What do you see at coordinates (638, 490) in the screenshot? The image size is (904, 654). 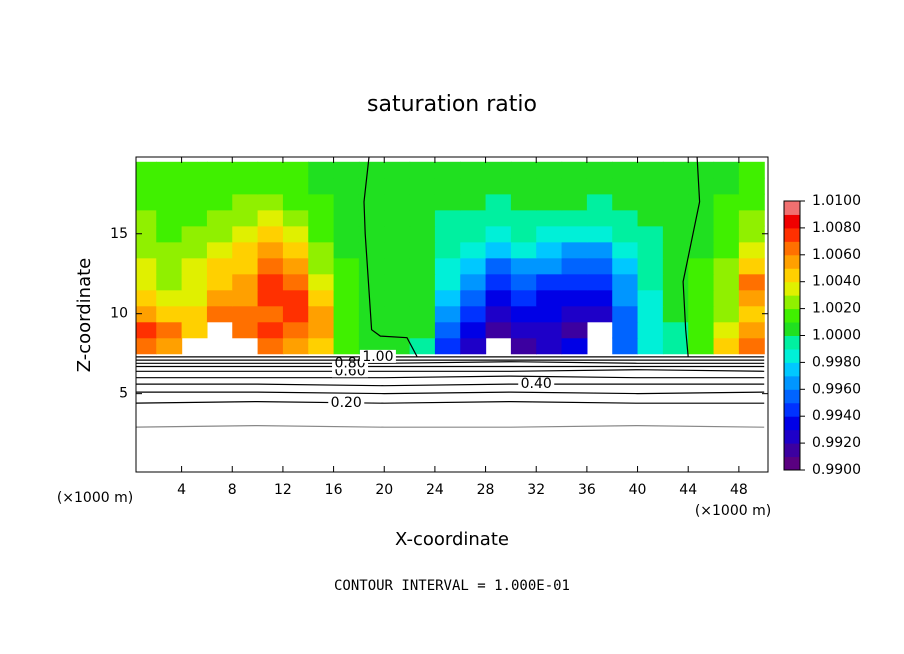 I see `x-tick-label: 40` at bounding box center [638, 490].